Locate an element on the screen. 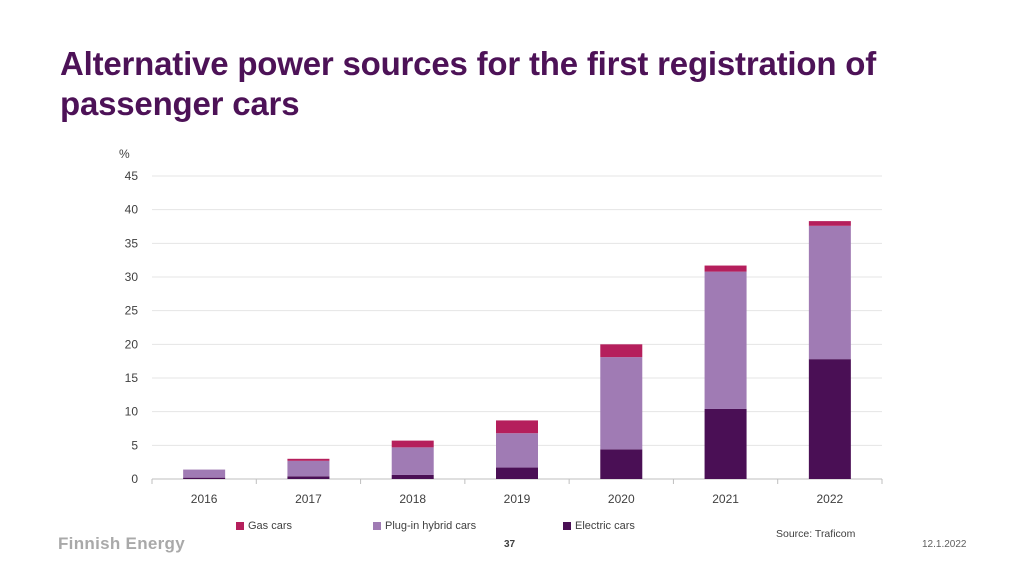 Image resolution: width=1024 pixels, height=576 pixels. bar-electric-cars-2020 is located at coordinates (621, 464).